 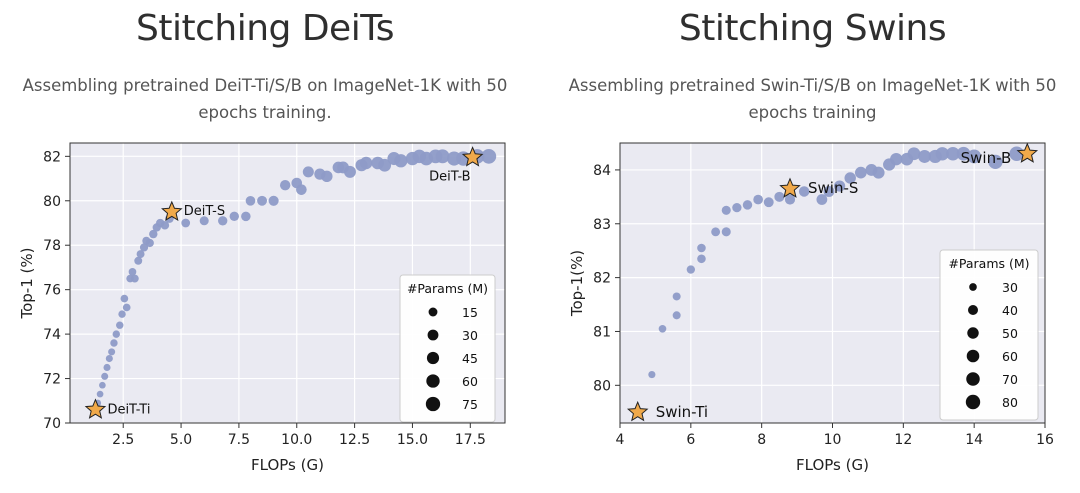 I want to click on y-tick-label: 76, so click(x=52, y=291).